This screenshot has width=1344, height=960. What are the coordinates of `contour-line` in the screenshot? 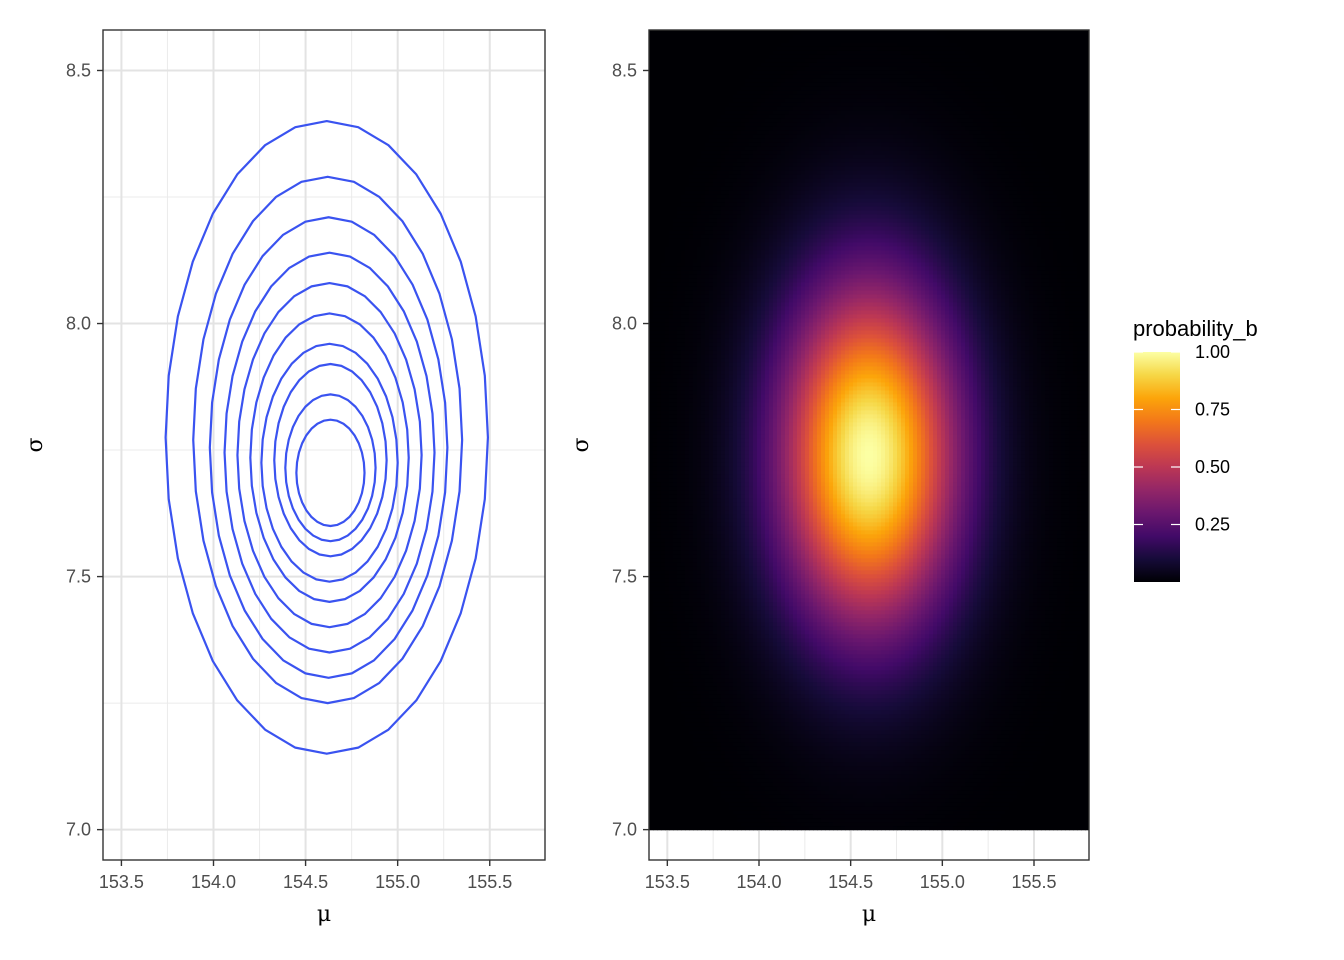 It's located at (330, 468).